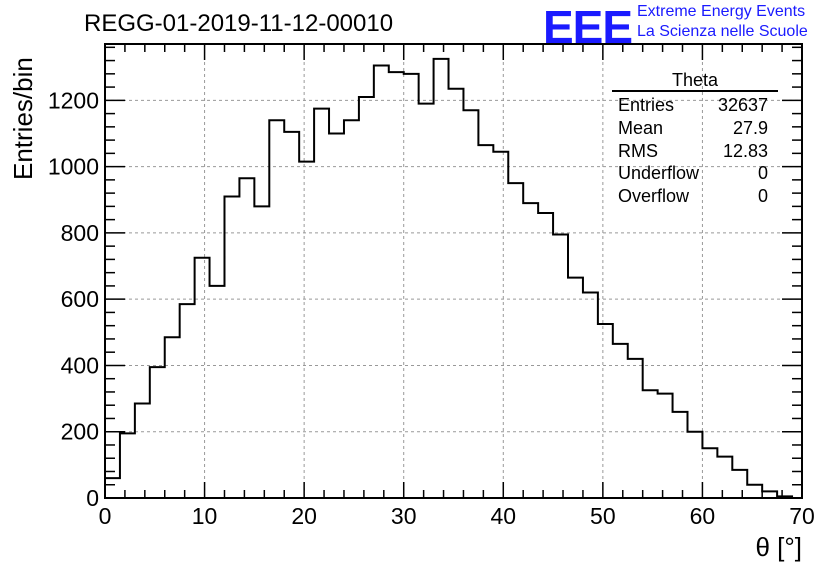  Describe the element at coordinates (646, 105) in the screenshot. I see `stats-label: Entries` at that location.